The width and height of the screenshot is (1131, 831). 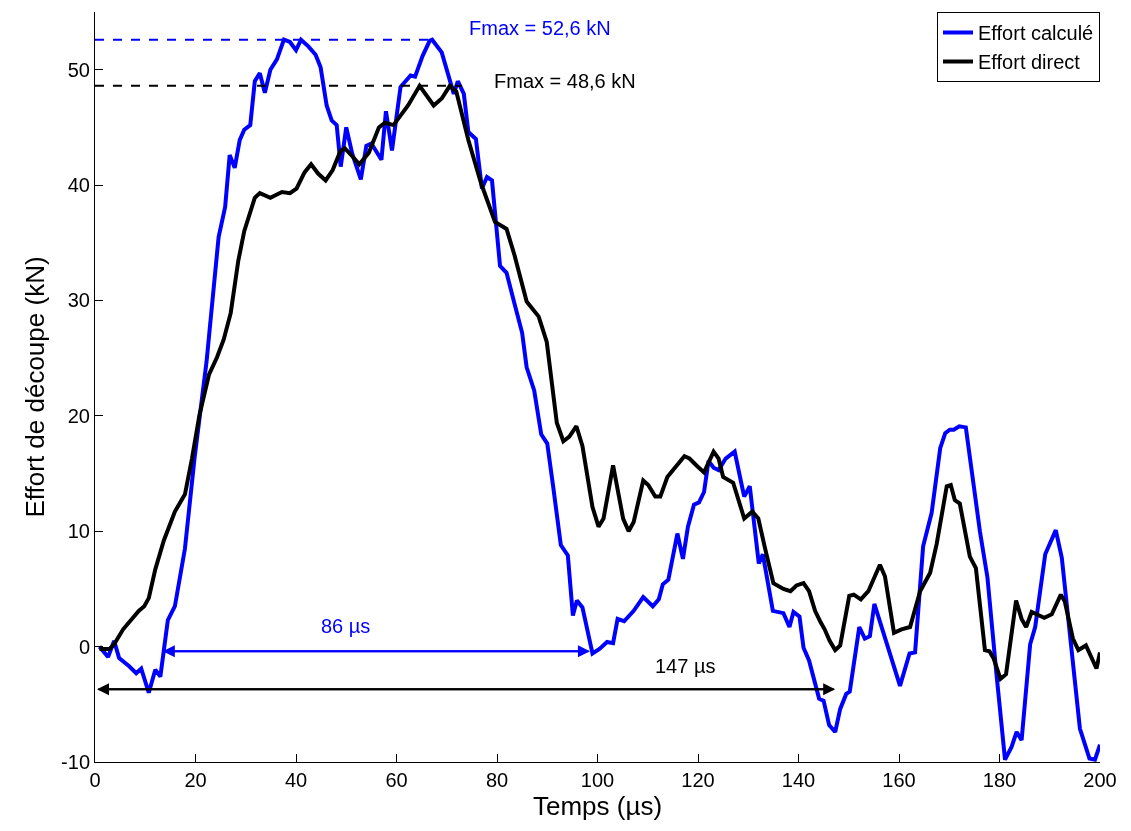 What do you see at coordinates (540, 28) in the screenshot?
I see `annotation: Fmax = 52,6 kN` at bounding box center [540, 28].